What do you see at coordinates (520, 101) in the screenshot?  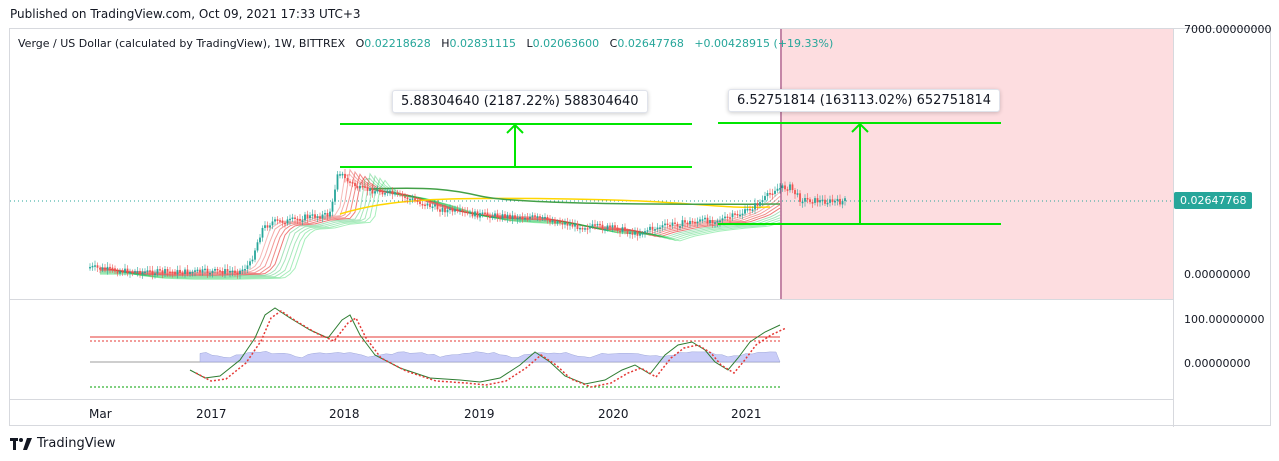 I see `measure-label-1: 5.88304640 (2187.22%) 588304640` at bounding box center [520, 101].